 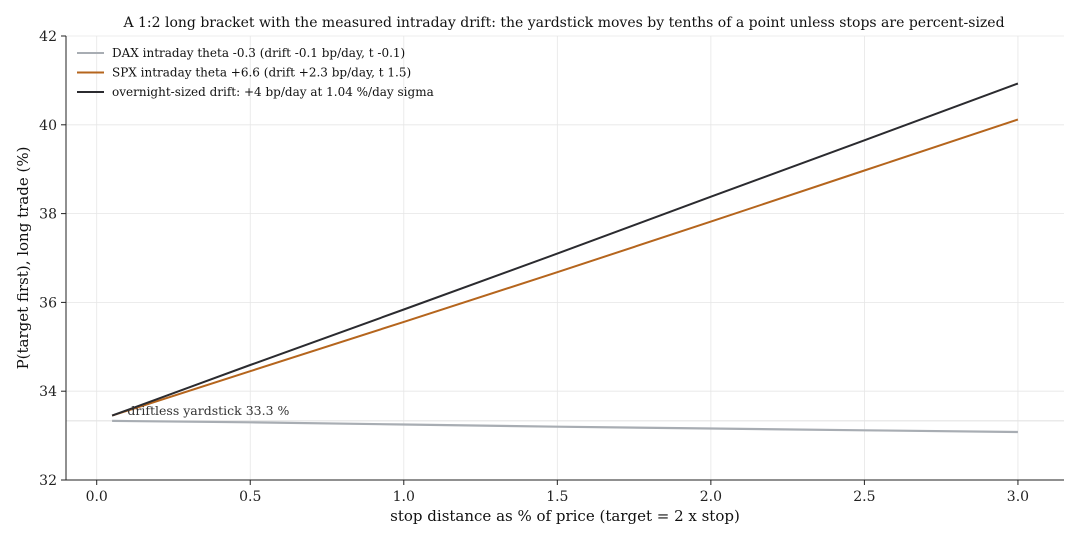 I want to click on x-tick-label-5: 2.5, so click(x=864, y=497).